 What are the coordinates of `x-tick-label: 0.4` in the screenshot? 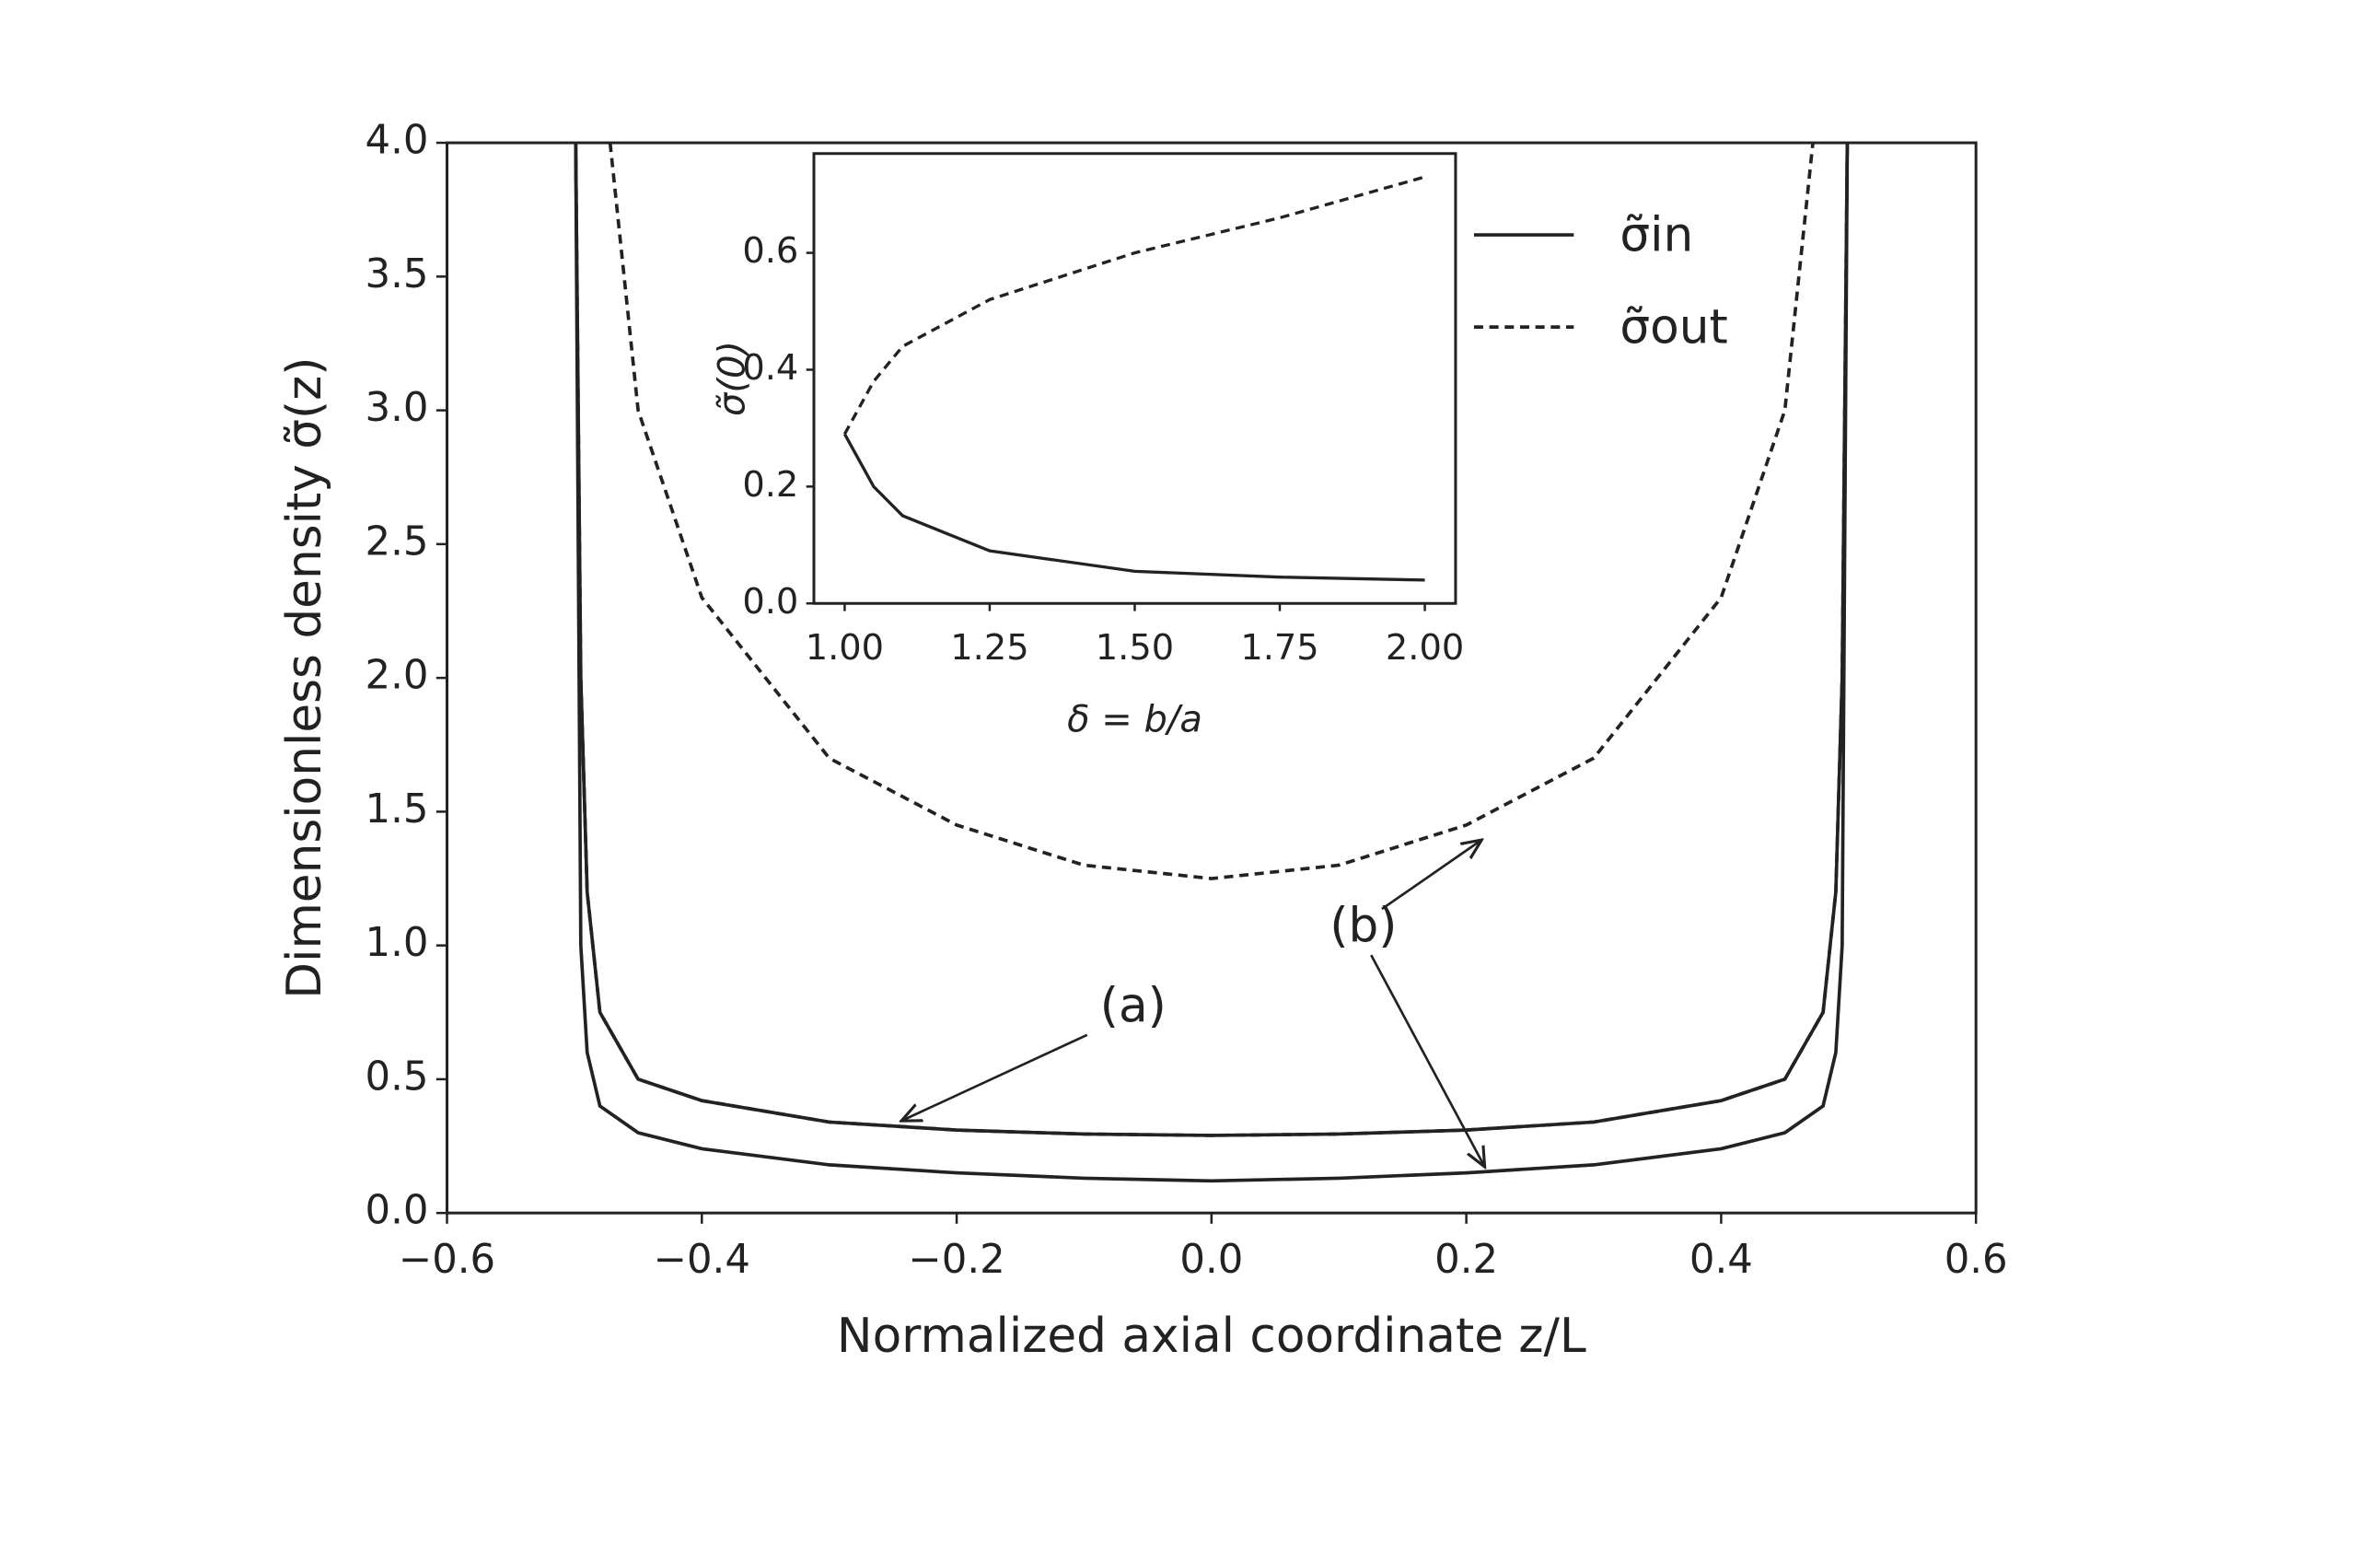 It's located at (1721, 1260).